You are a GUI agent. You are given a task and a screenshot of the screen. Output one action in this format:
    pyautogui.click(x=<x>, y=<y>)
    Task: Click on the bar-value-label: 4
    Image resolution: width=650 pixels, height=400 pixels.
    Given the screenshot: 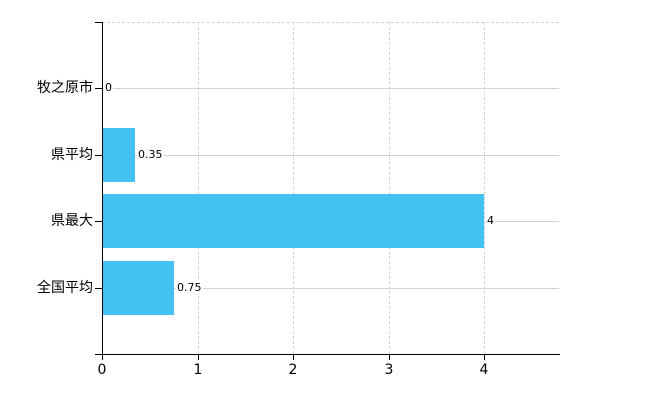 What is the action you would take?
    pyautogui.click(x=490, y=221)
    